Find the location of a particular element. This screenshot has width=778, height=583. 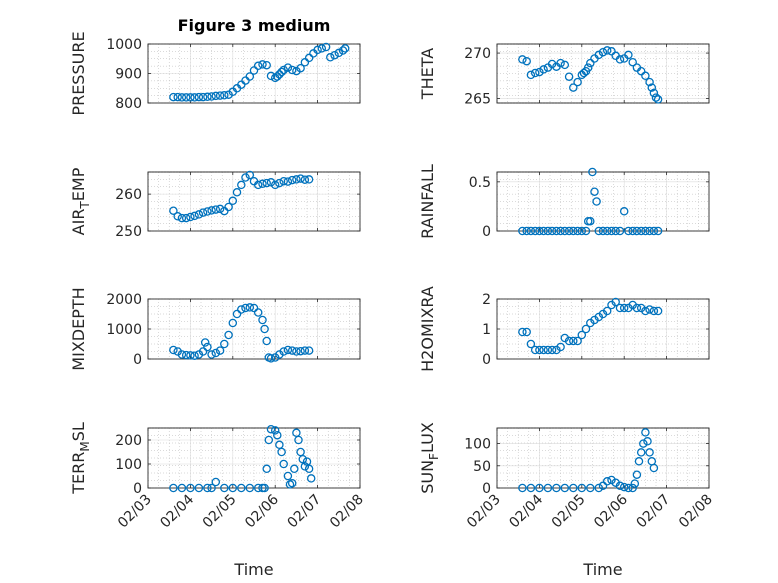

x-tick-label: 02/08 is located at coordinates (347, 512).